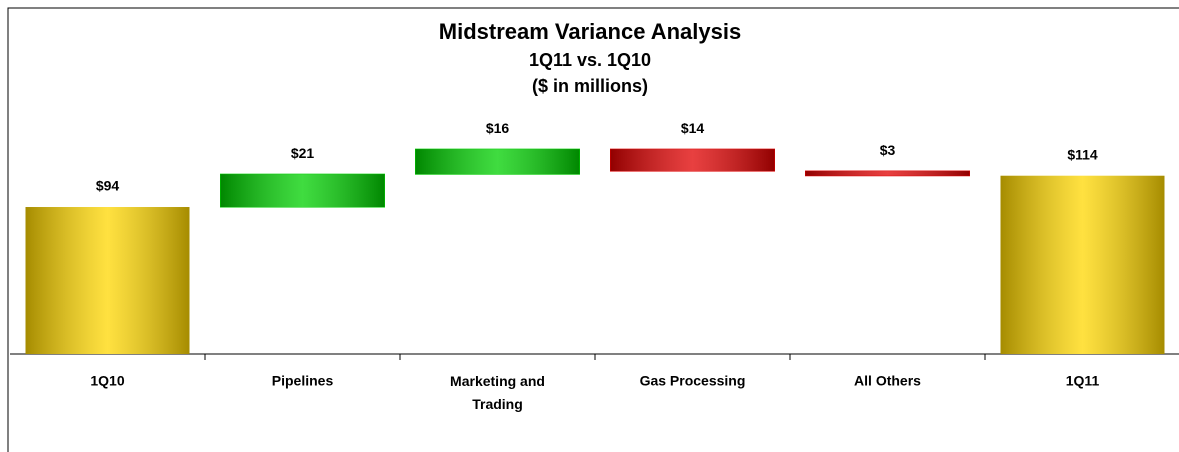 This screenshot has height=452, width=1179. I want to click on chart-subtitle: ($ in millions), so click(590, 86).